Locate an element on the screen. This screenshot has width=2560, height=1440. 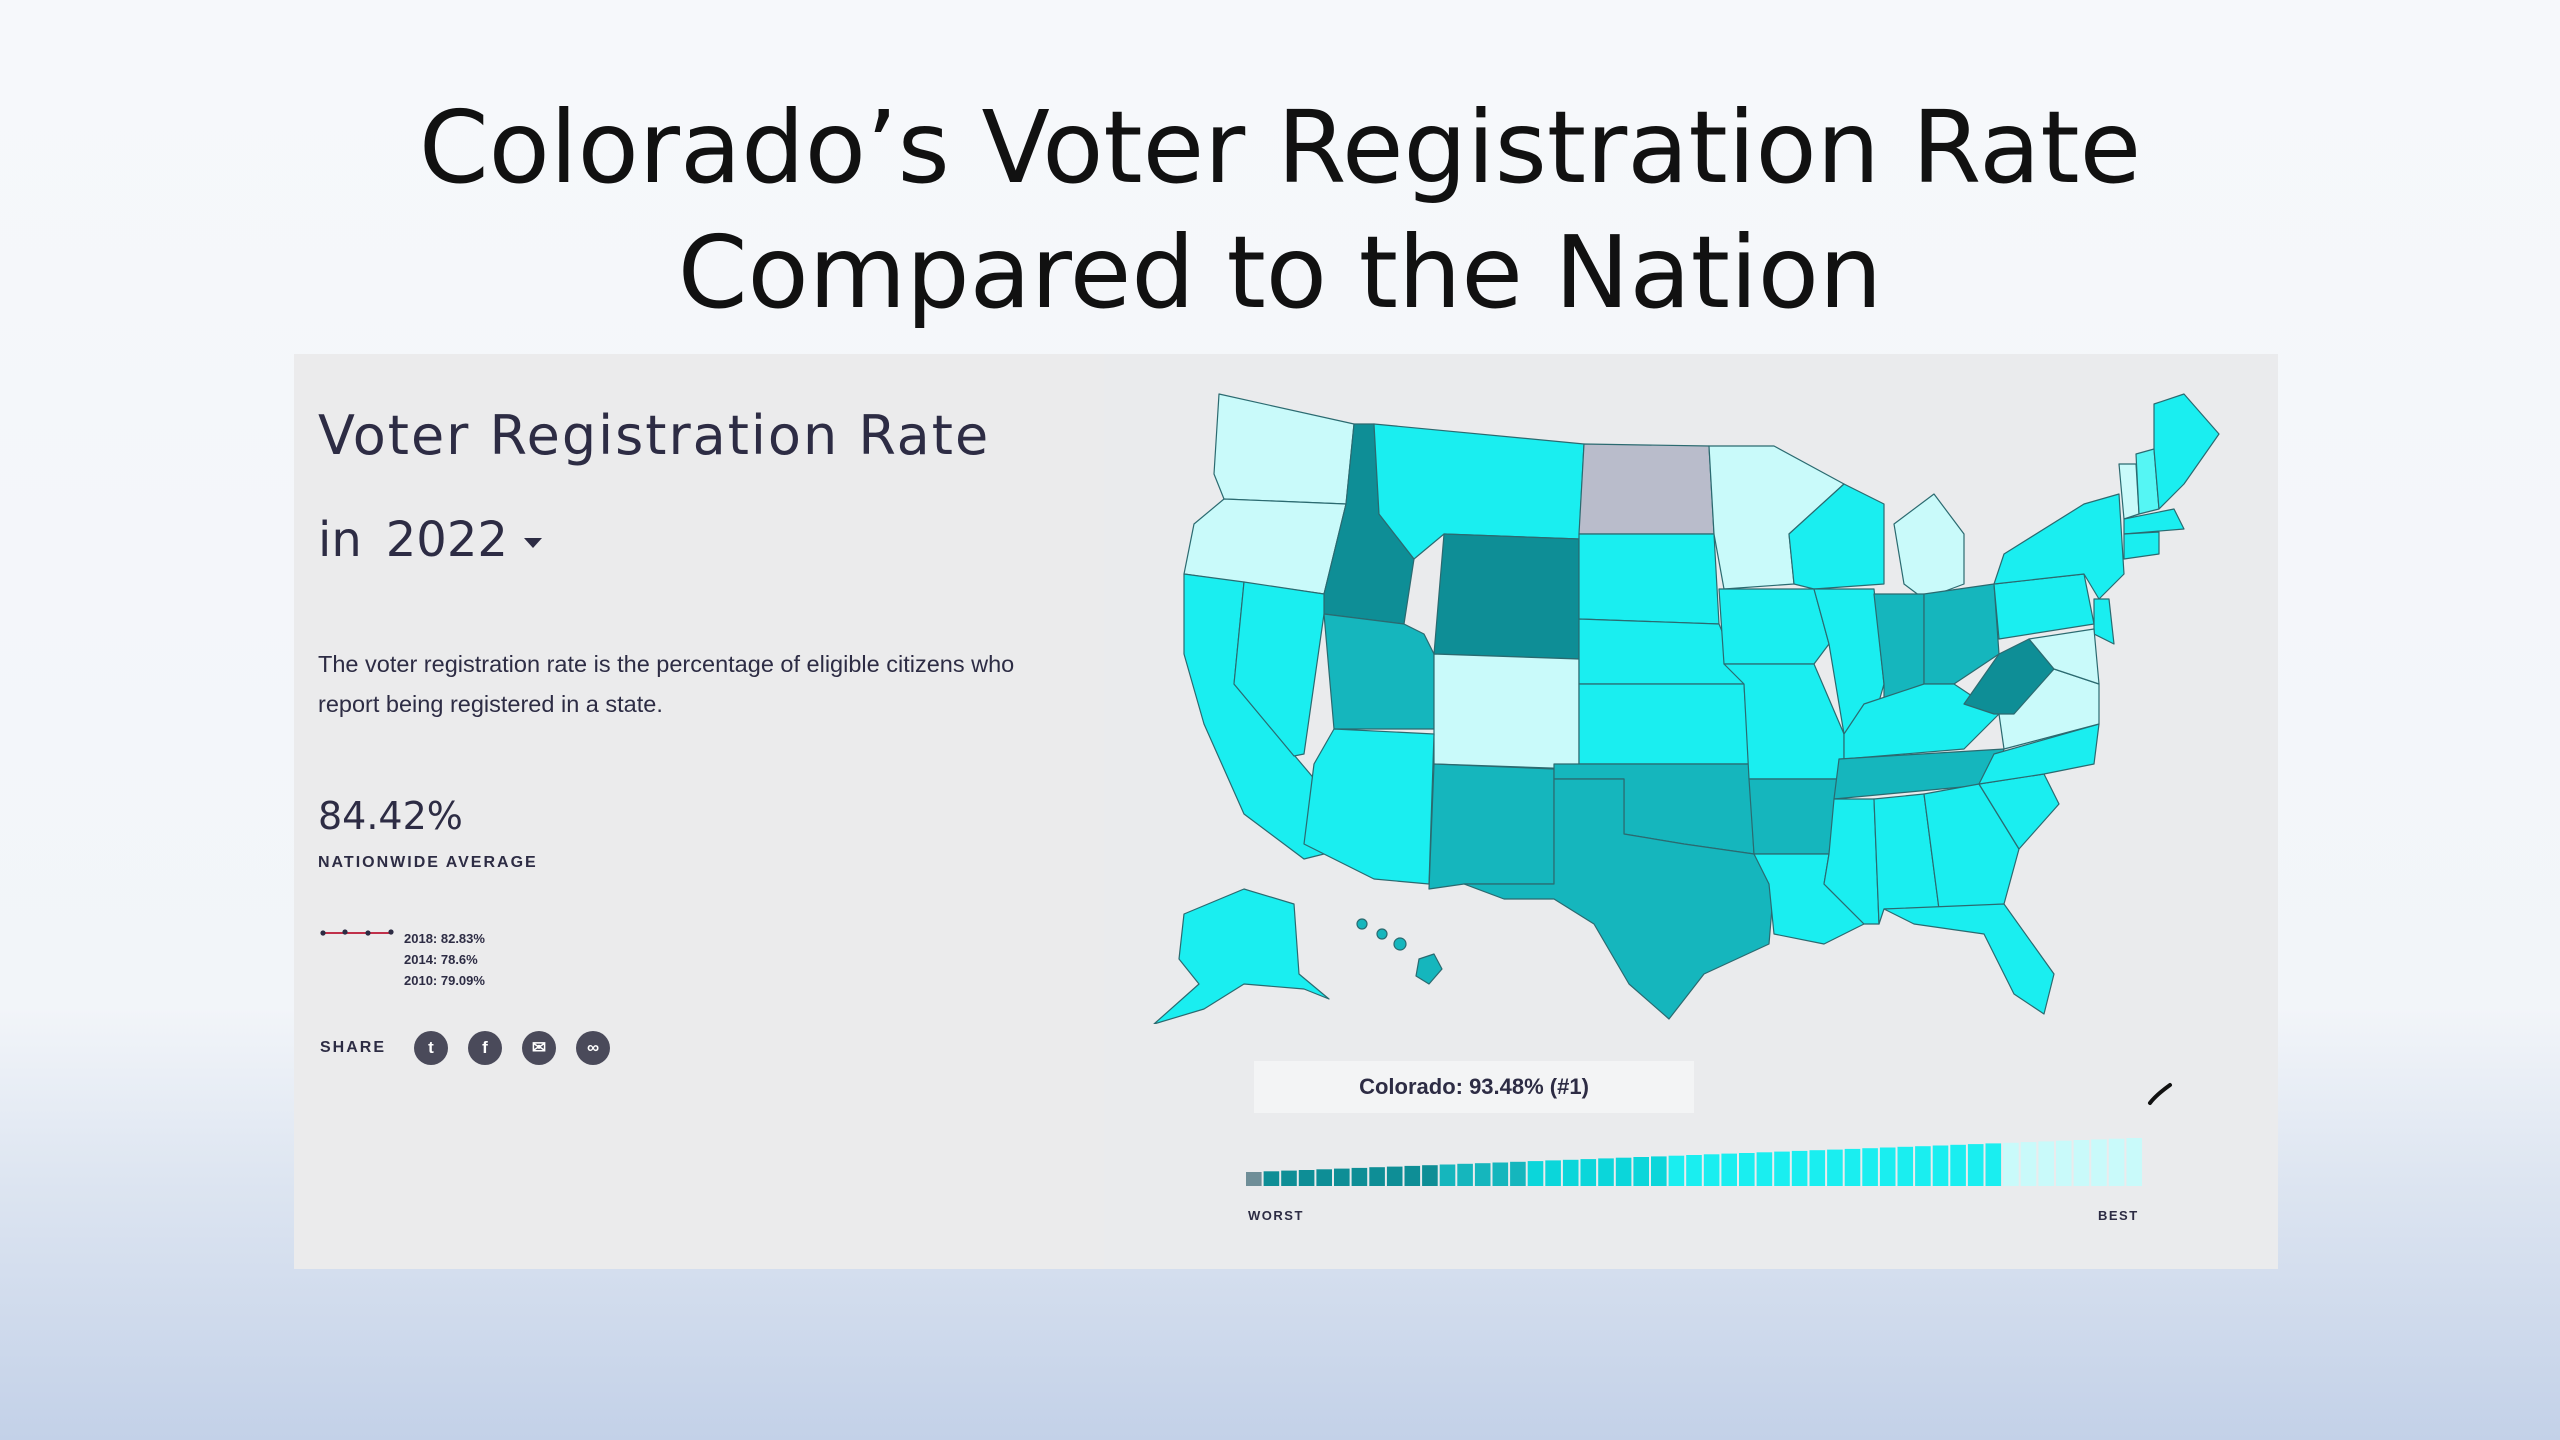
state-michigan is located at coordinates (1929, 546).